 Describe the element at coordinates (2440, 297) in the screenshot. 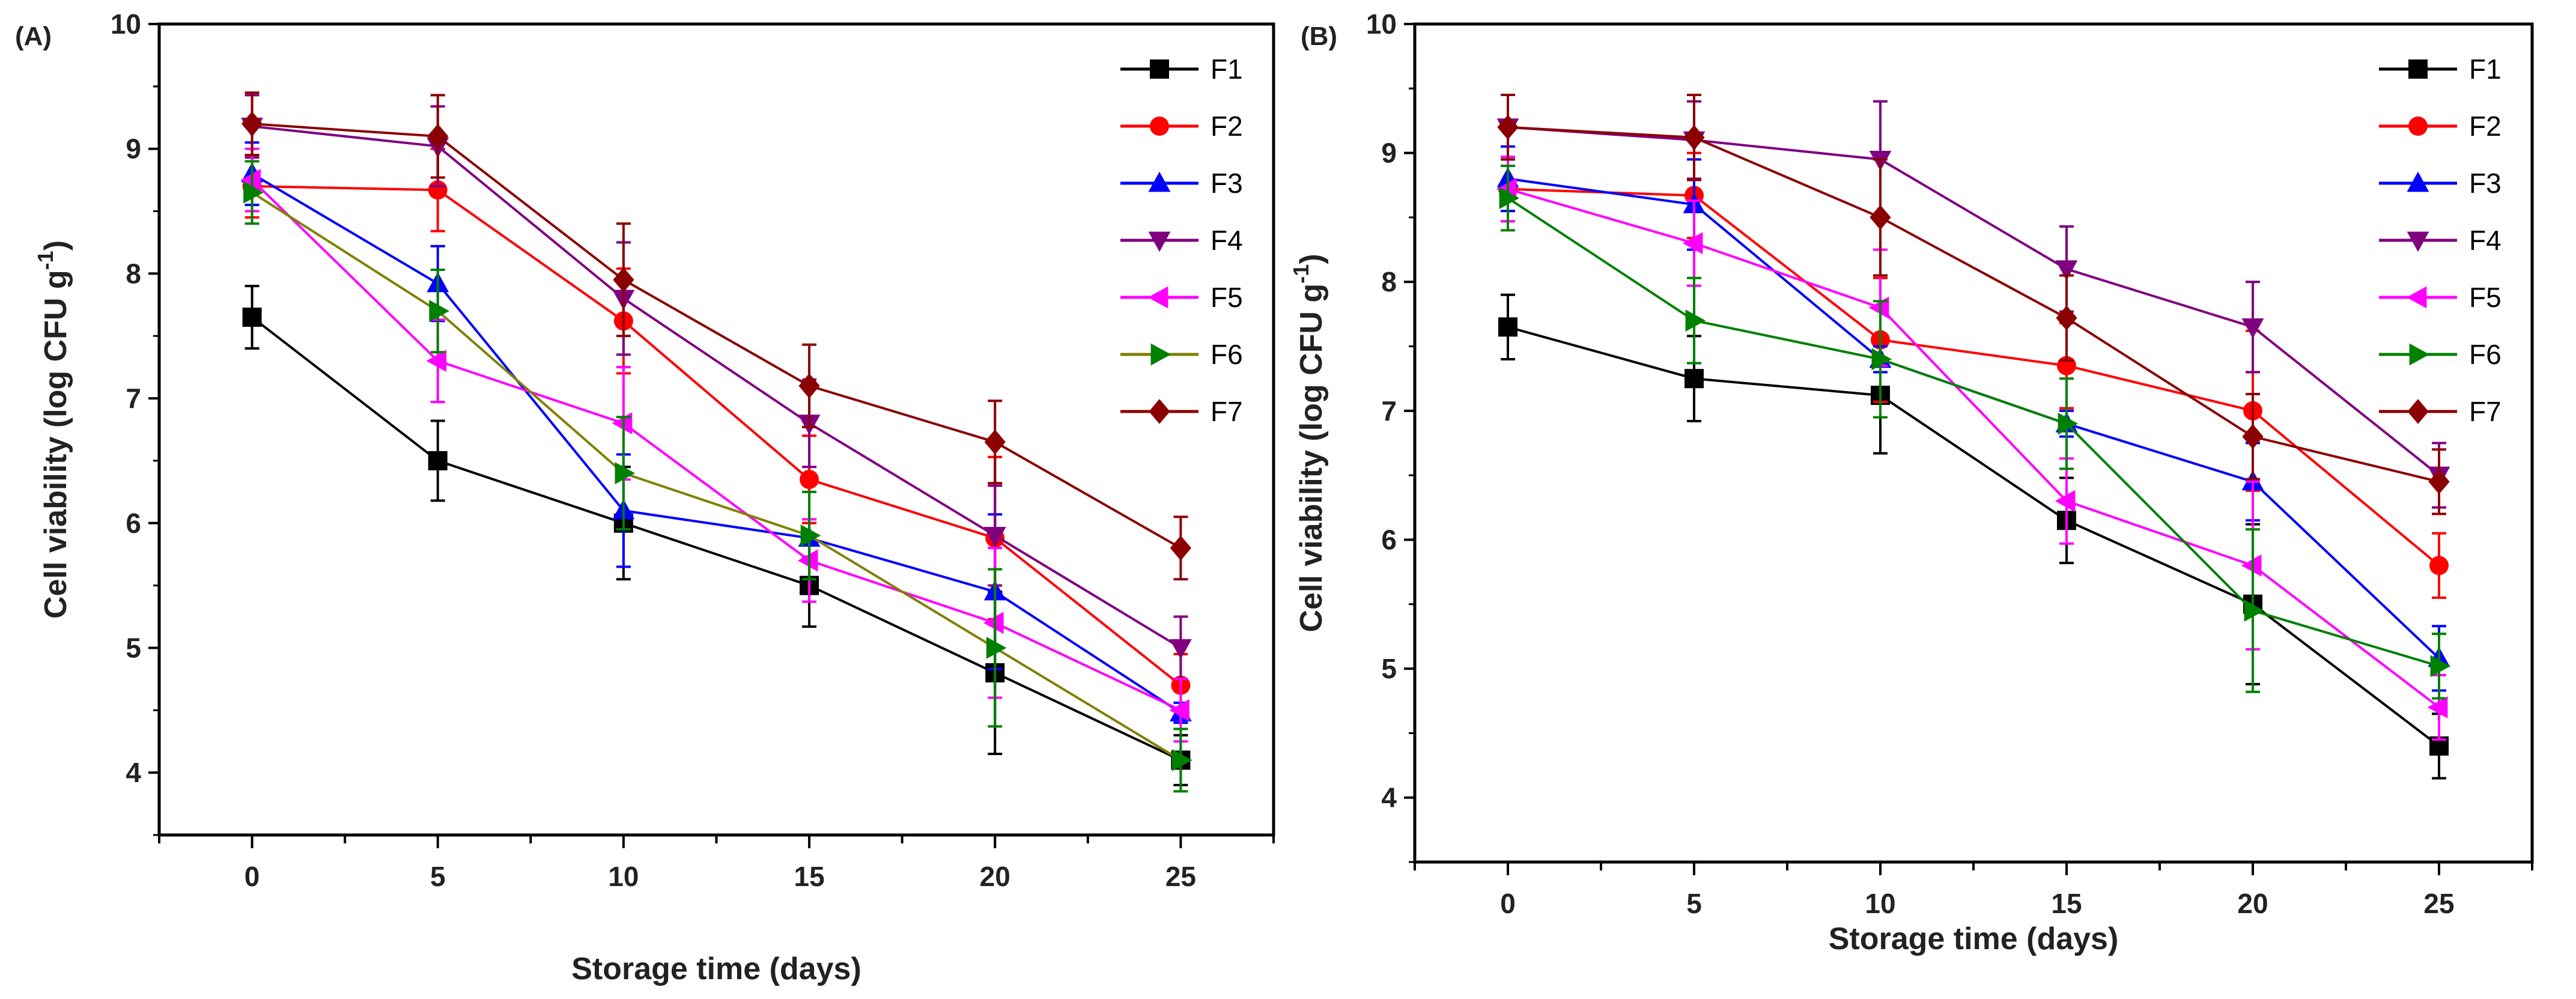

I see `legend-item-f5: F5` at that location.